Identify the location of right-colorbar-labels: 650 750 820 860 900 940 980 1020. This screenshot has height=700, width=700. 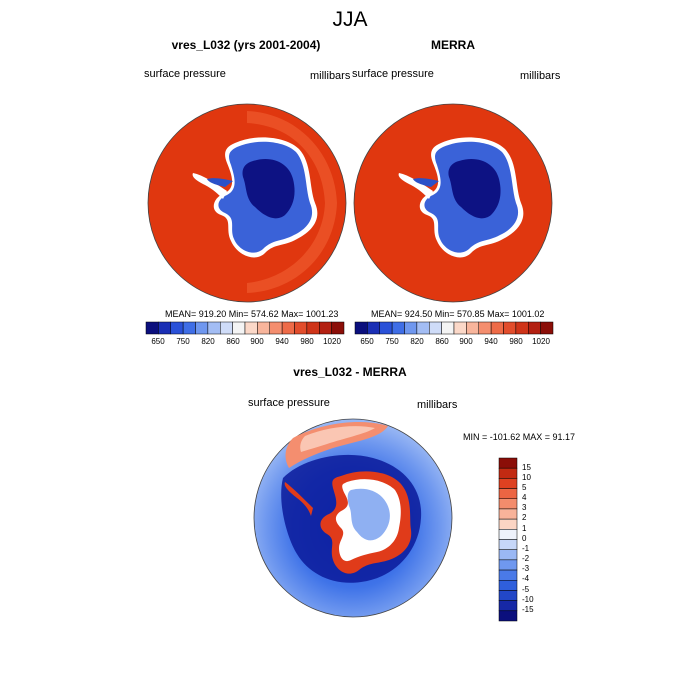
(454, 343).